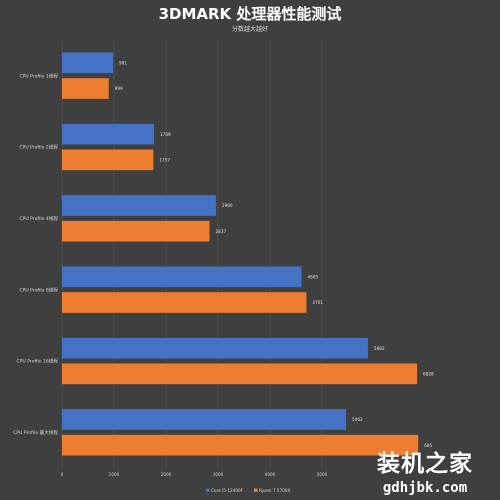 This screenshot has width=500, height=500. Describe the element at coordinates (62, 474) in the screenshot. I see `x-tick-label: 0` at that location.